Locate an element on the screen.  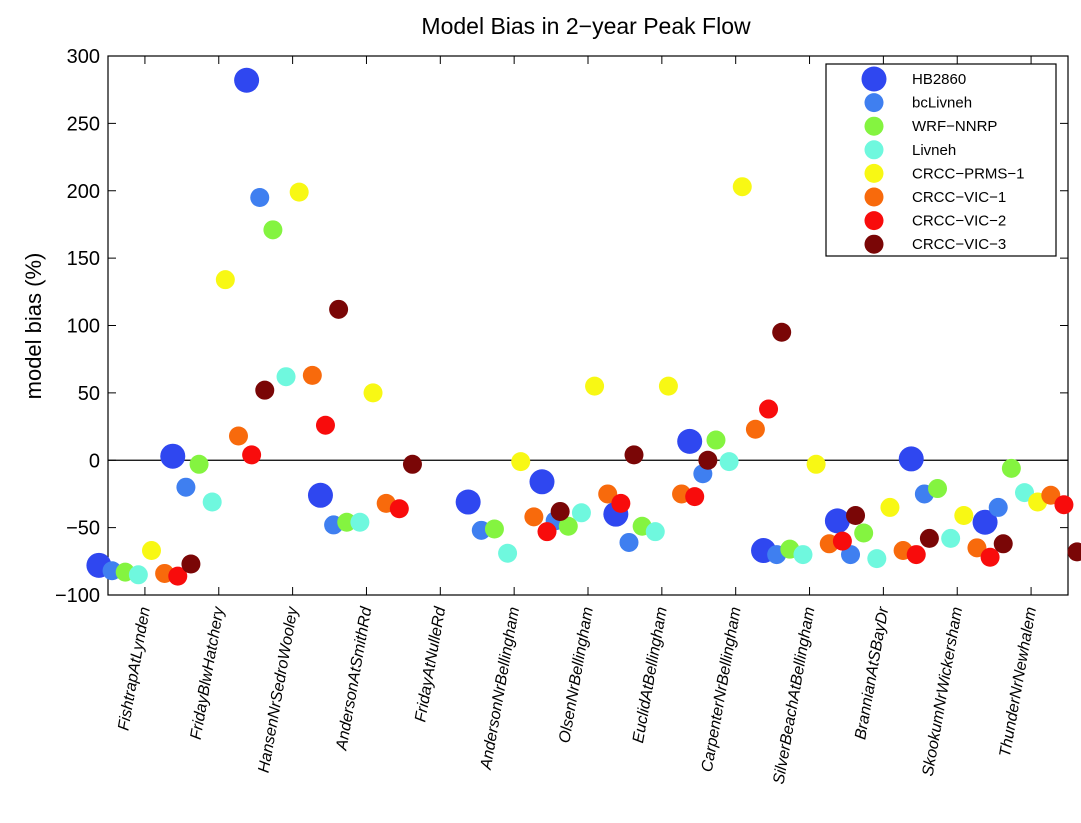
legend-label: bcLivneh is located at coordinates (942, 103).